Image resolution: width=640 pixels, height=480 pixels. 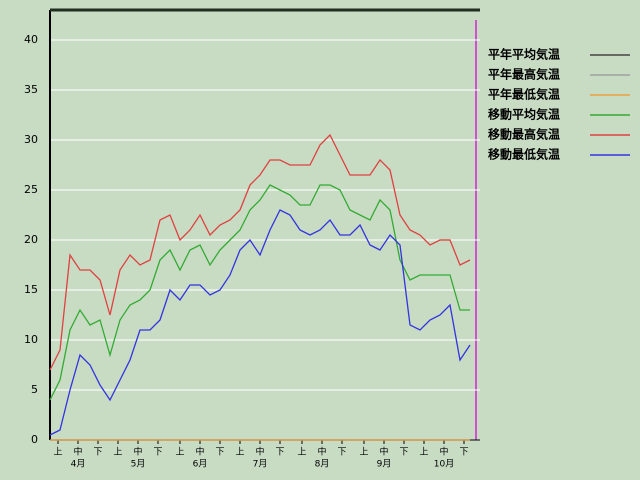 What do you see at coordinates (31, 139) in the screenshot?
I see `y-tick-label: 30` at bounding box center [31, 139].